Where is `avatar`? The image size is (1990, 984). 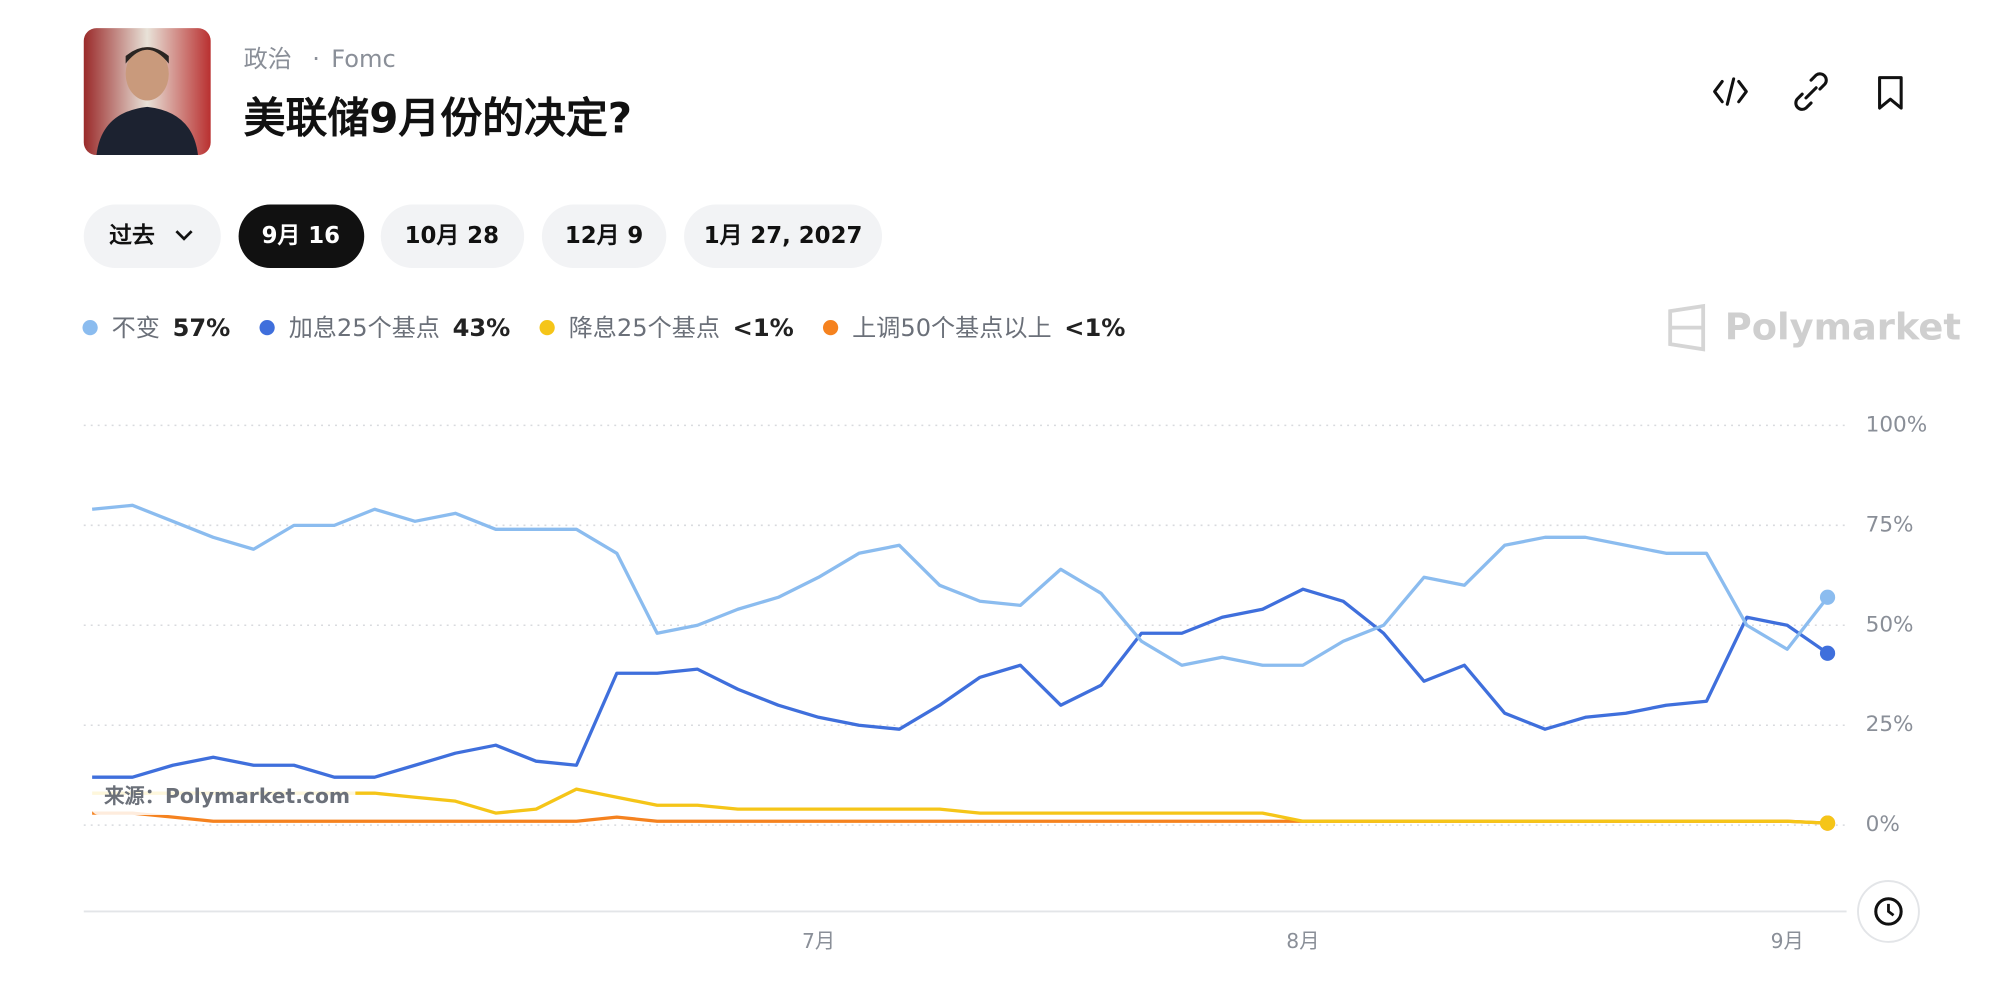 avatar is located at coordinates (147, 92).